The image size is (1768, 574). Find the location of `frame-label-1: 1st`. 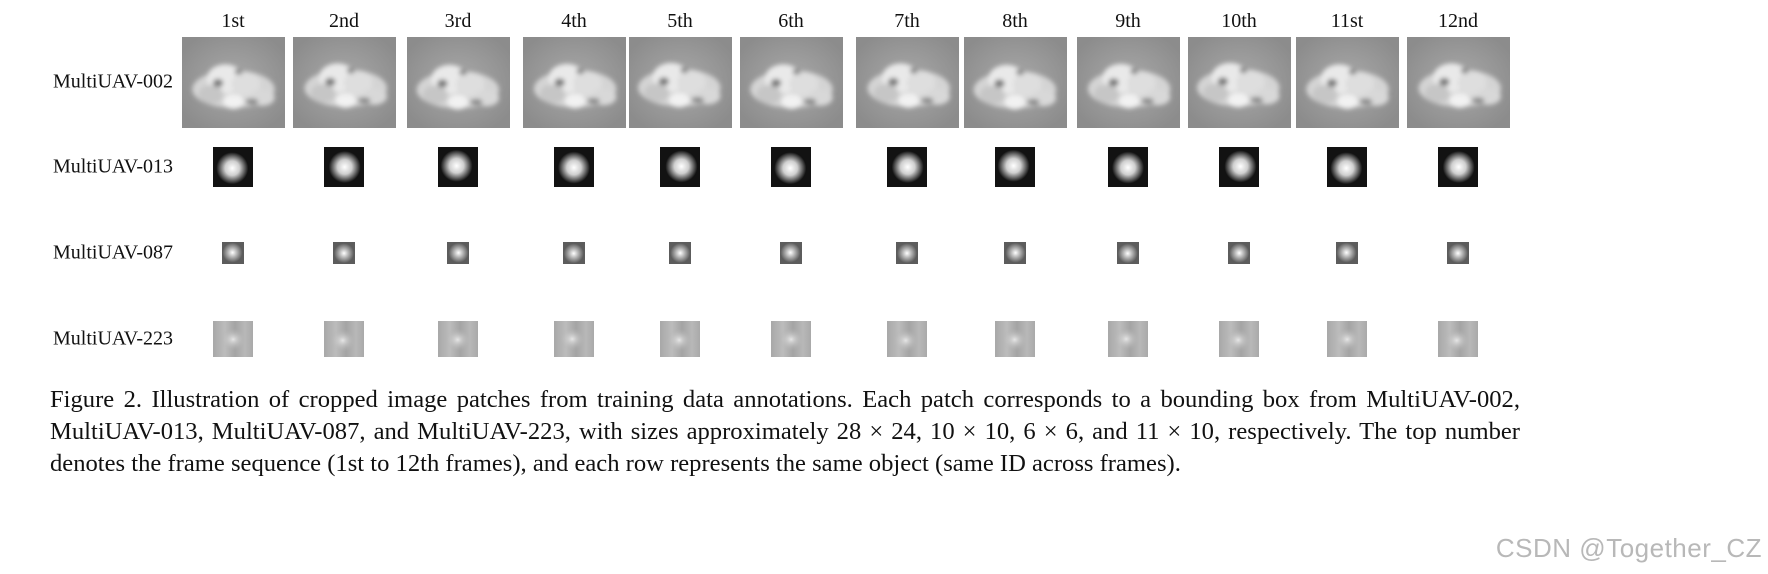

frame-label-1: 1st is located at coordinates (233, 21).